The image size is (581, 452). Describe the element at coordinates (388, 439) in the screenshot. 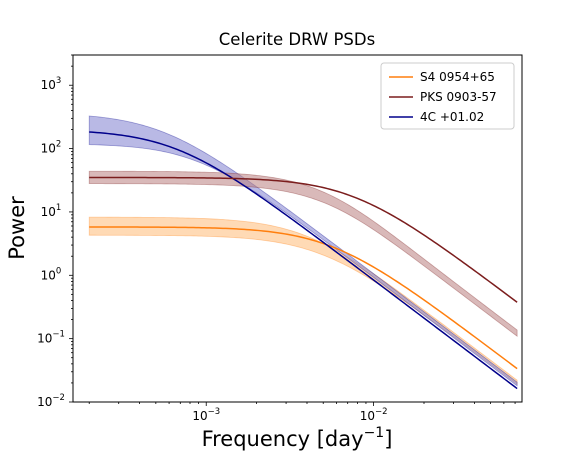

I see `x-axis-label-close: ]` at that location.